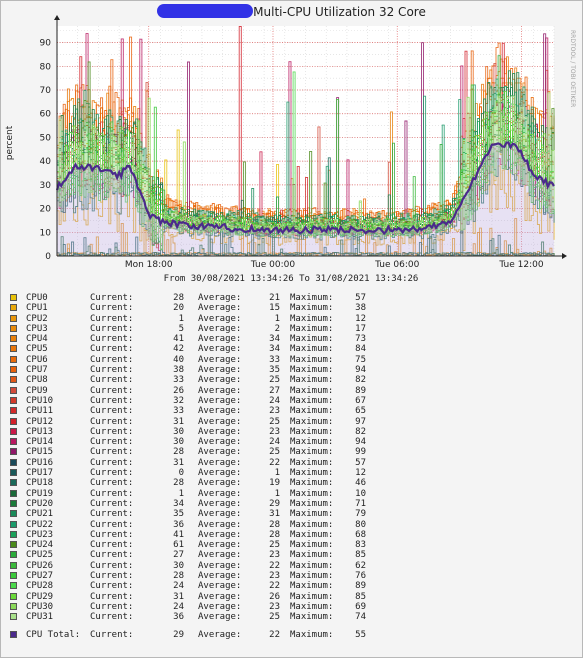 This screenshot has height=658, width=583. Describe the element at coordinates (46, 162) in the screenshot. I see `y-tick-label: 40` at that location.